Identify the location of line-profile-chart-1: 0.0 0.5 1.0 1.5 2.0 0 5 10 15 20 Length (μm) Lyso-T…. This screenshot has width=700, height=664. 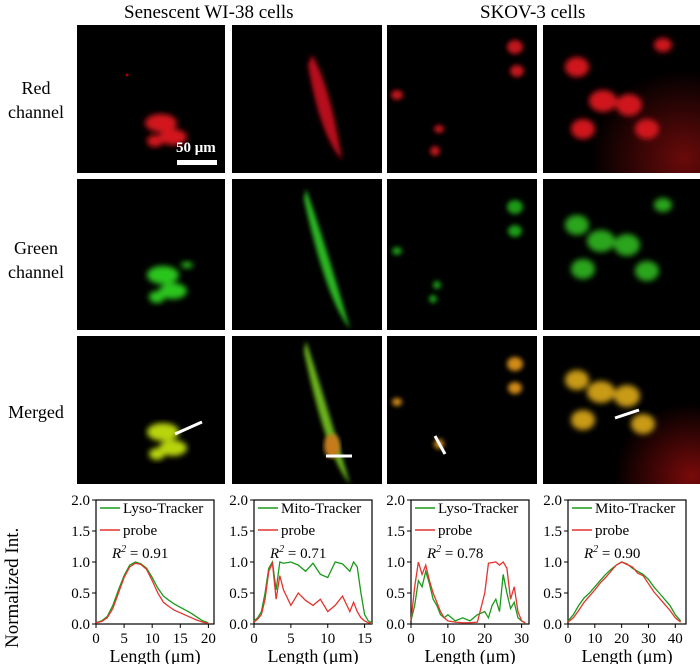
(146, 576).